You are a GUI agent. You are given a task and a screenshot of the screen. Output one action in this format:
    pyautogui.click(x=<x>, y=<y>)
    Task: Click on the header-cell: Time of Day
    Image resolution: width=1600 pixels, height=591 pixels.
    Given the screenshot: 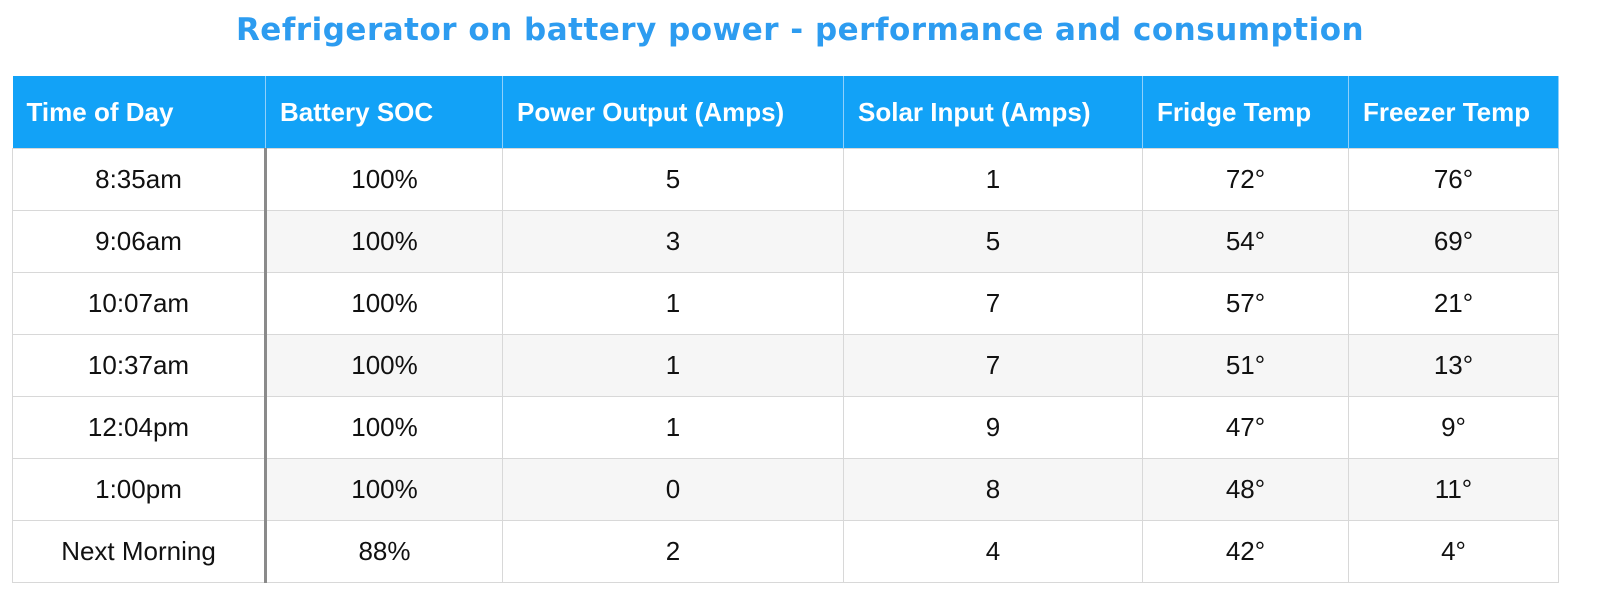 What is the action you would take?
    pyautogui.click(x=139, y=112)
    